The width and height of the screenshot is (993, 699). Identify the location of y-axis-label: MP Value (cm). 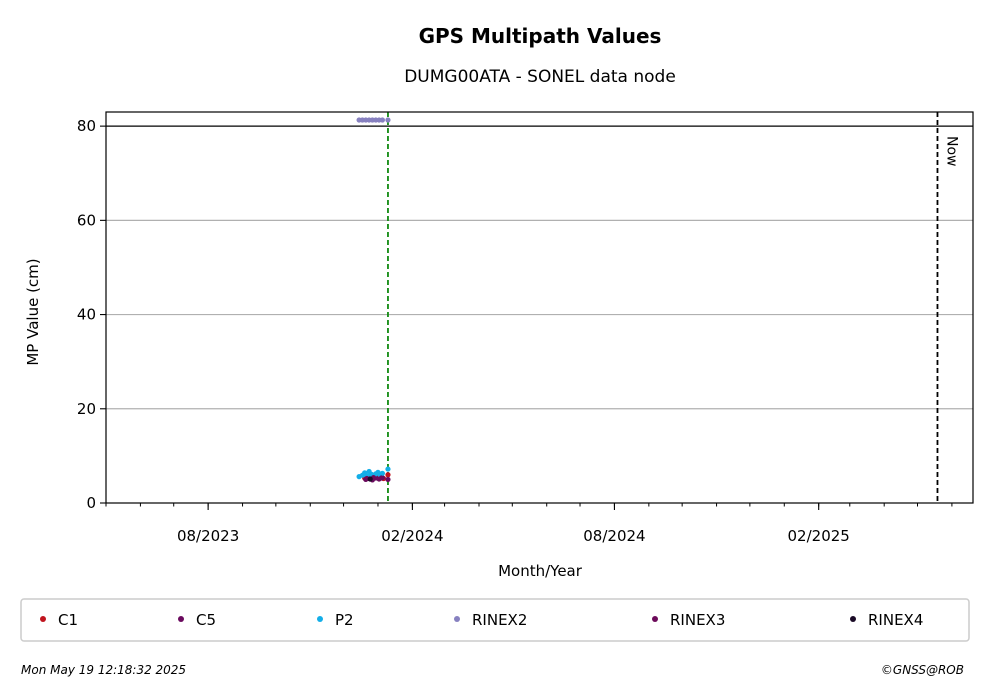
(33, 311).